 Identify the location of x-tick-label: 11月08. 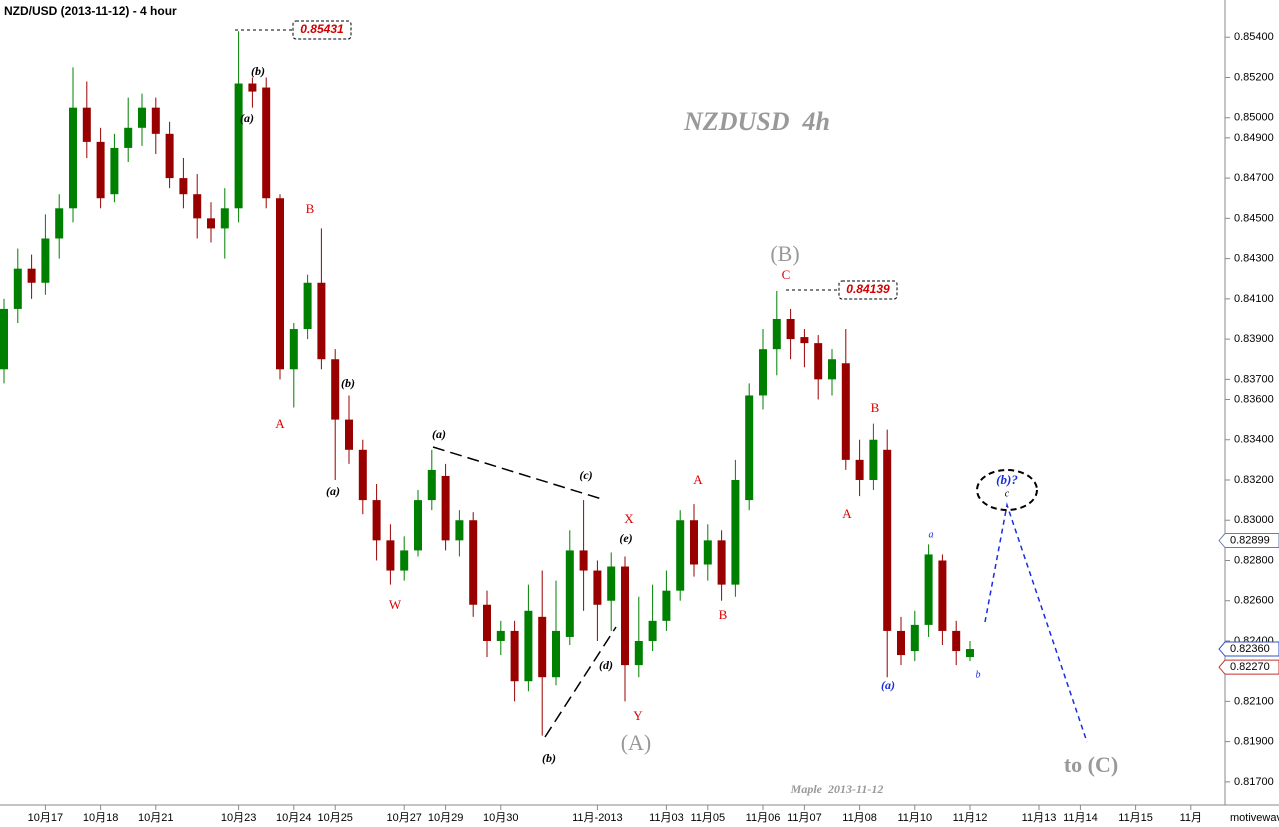
(859, 818).